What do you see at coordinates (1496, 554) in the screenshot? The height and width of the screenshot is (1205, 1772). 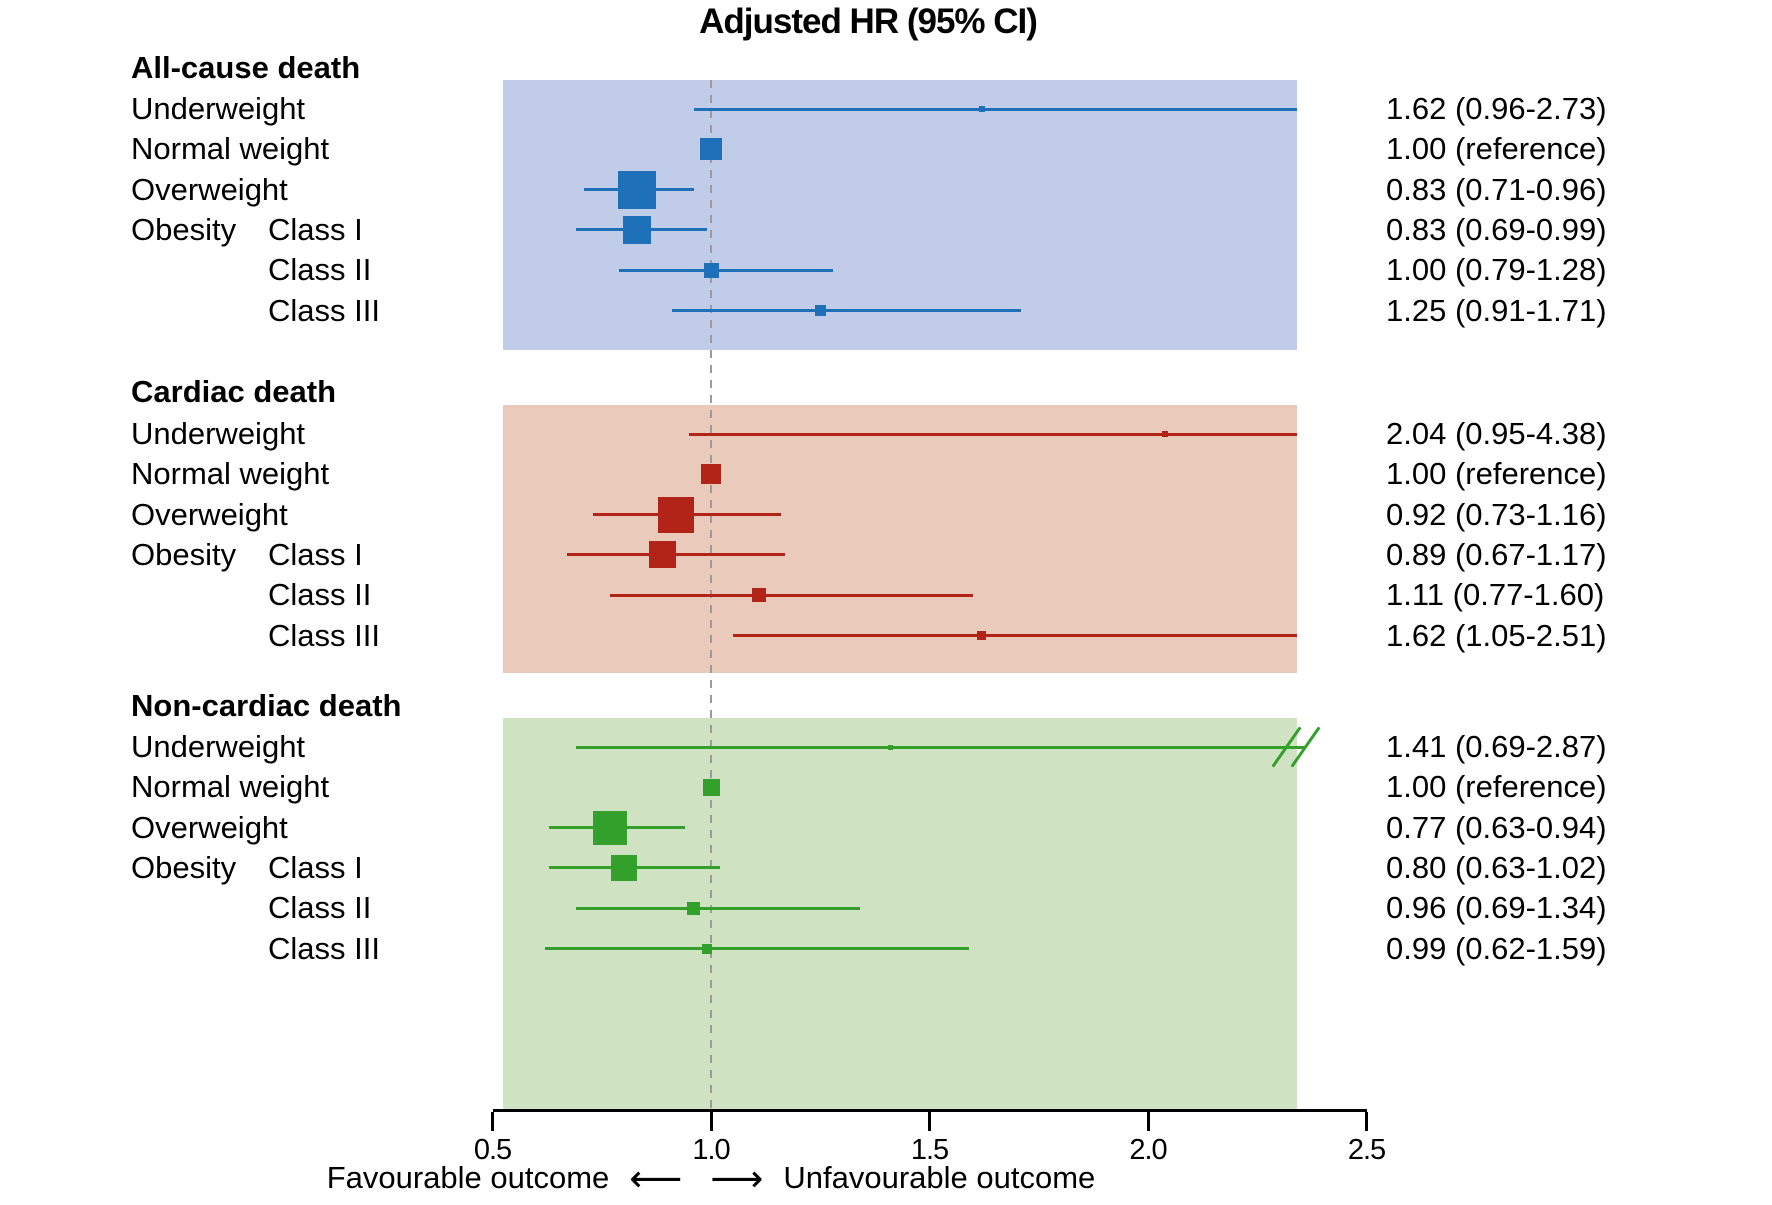 I see `row-value: 0.89 (0.67-1.17)` at bounding box center [1496, 554].